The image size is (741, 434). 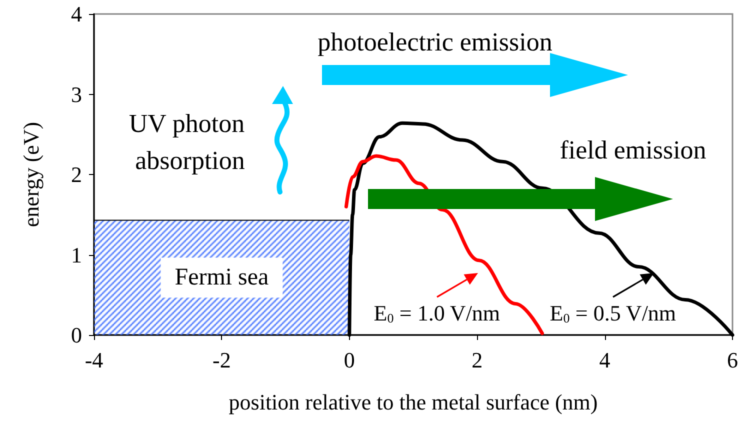 I want to click on x-tick-label: 0, so click(x=349, y=360).